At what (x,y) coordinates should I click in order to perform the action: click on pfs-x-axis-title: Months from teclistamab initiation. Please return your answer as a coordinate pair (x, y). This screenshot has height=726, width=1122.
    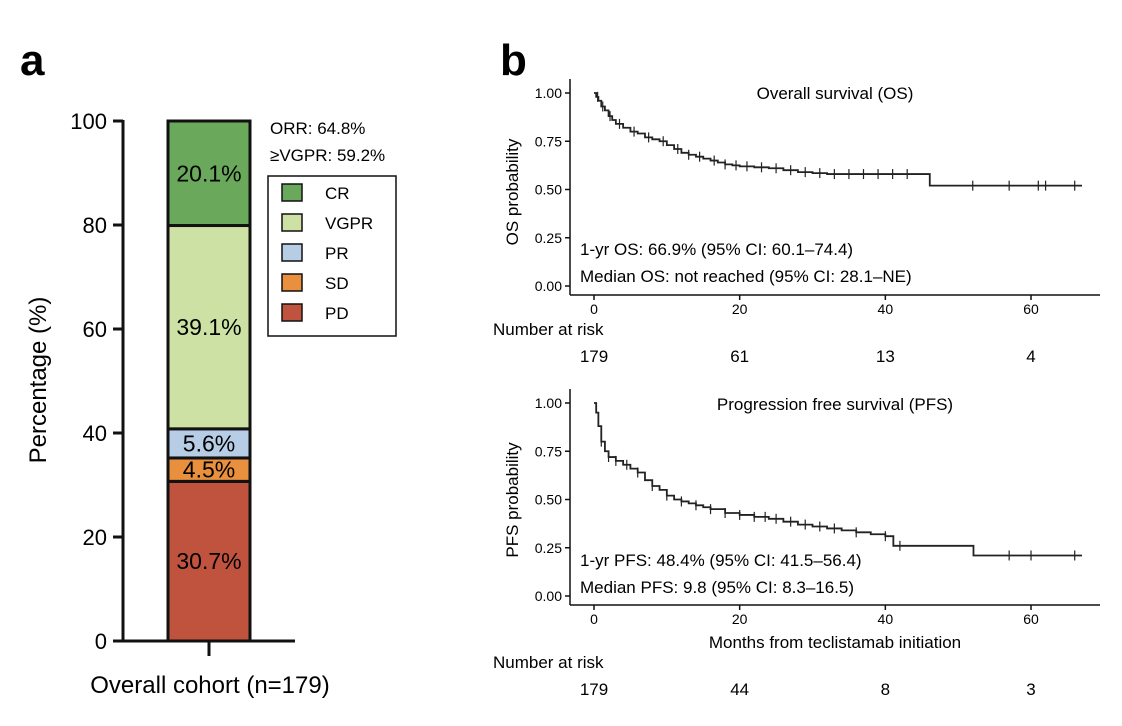
    Looking at the image, I should click on (835, 642).